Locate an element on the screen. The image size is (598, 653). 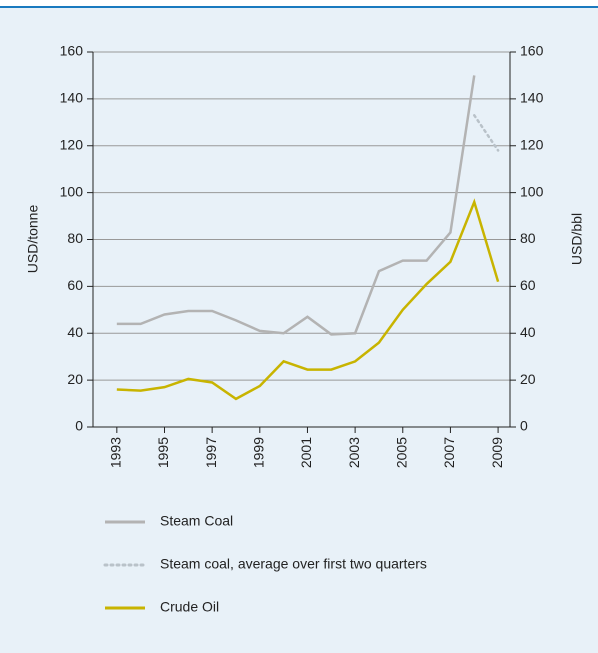
top-margin is located at coordinates (299, 3).